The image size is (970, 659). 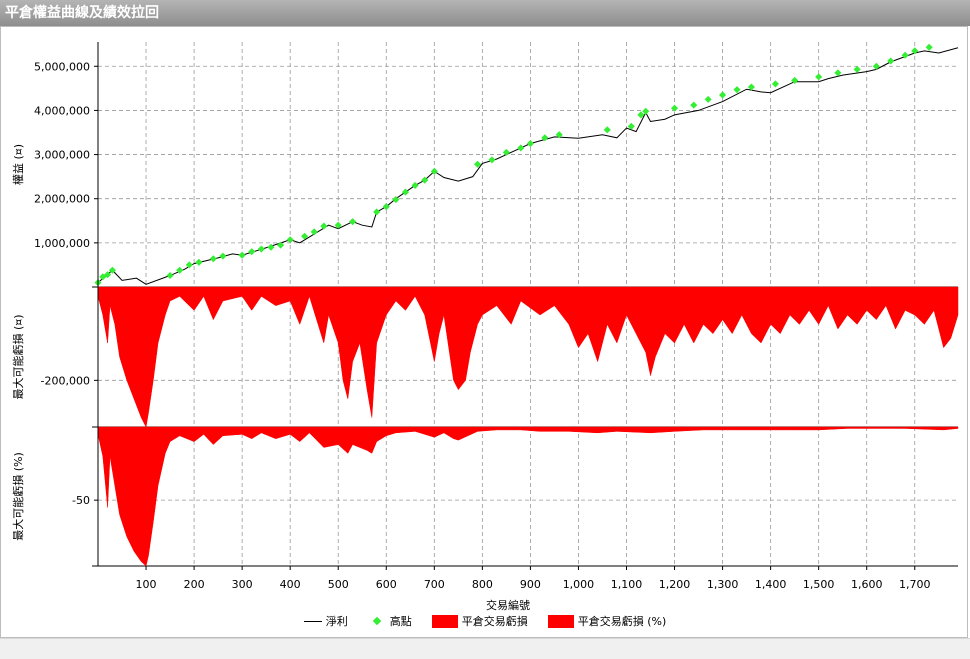 What do you see at coordinates (338, 584) in the screenshot?
I see `x-tick-label: 500` at bounding box center [338, 584].